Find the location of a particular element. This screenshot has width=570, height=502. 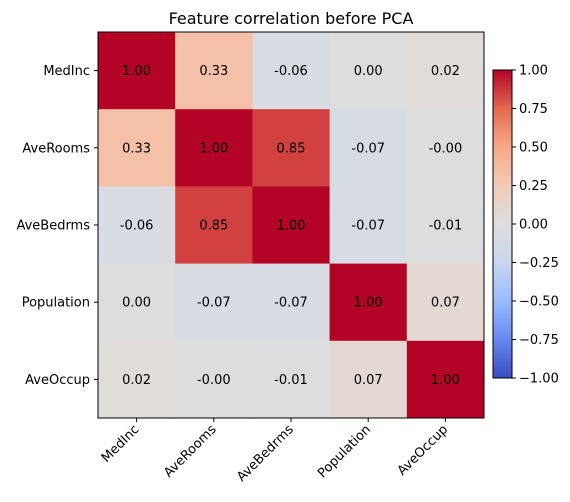

colorbar-tick-label: −1.00 is located at coordinates (539, 379).